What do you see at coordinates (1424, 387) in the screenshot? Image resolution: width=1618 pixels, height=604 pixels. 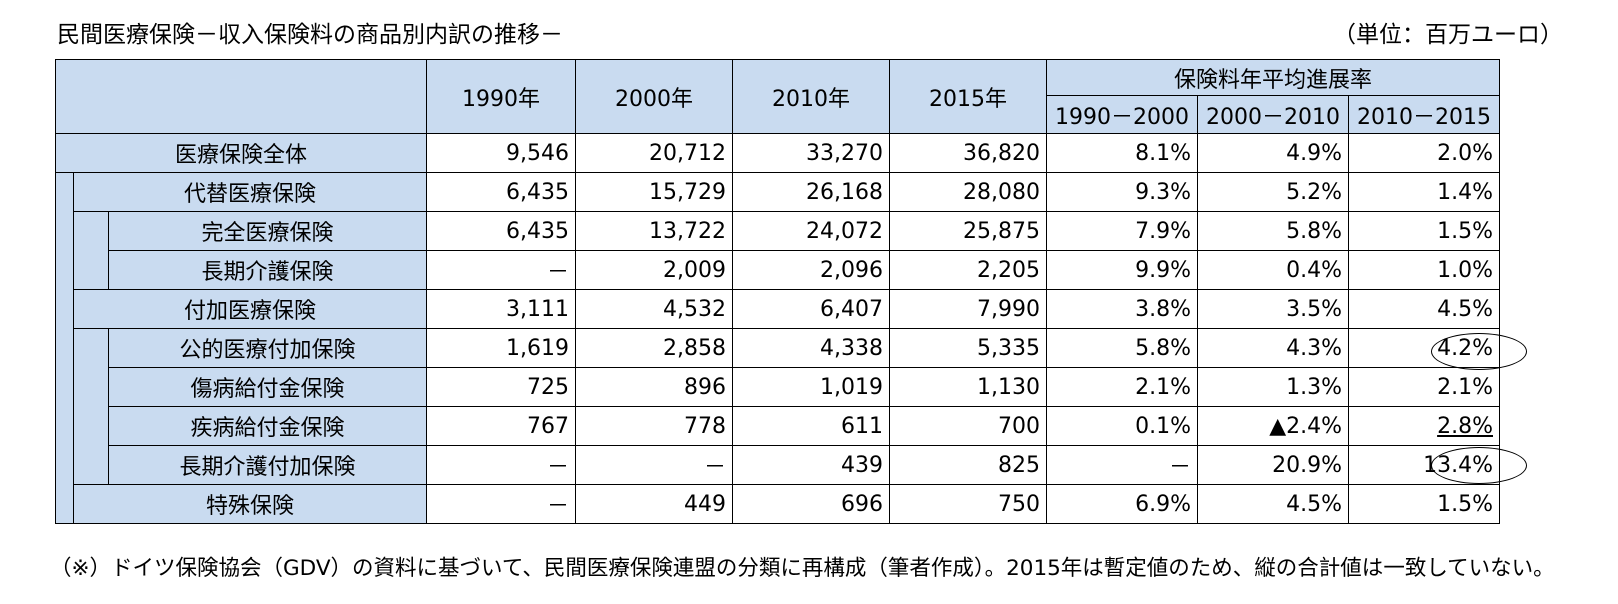 I see `cell-growth-3: 2.1%` at bounding box center [1424, 387].